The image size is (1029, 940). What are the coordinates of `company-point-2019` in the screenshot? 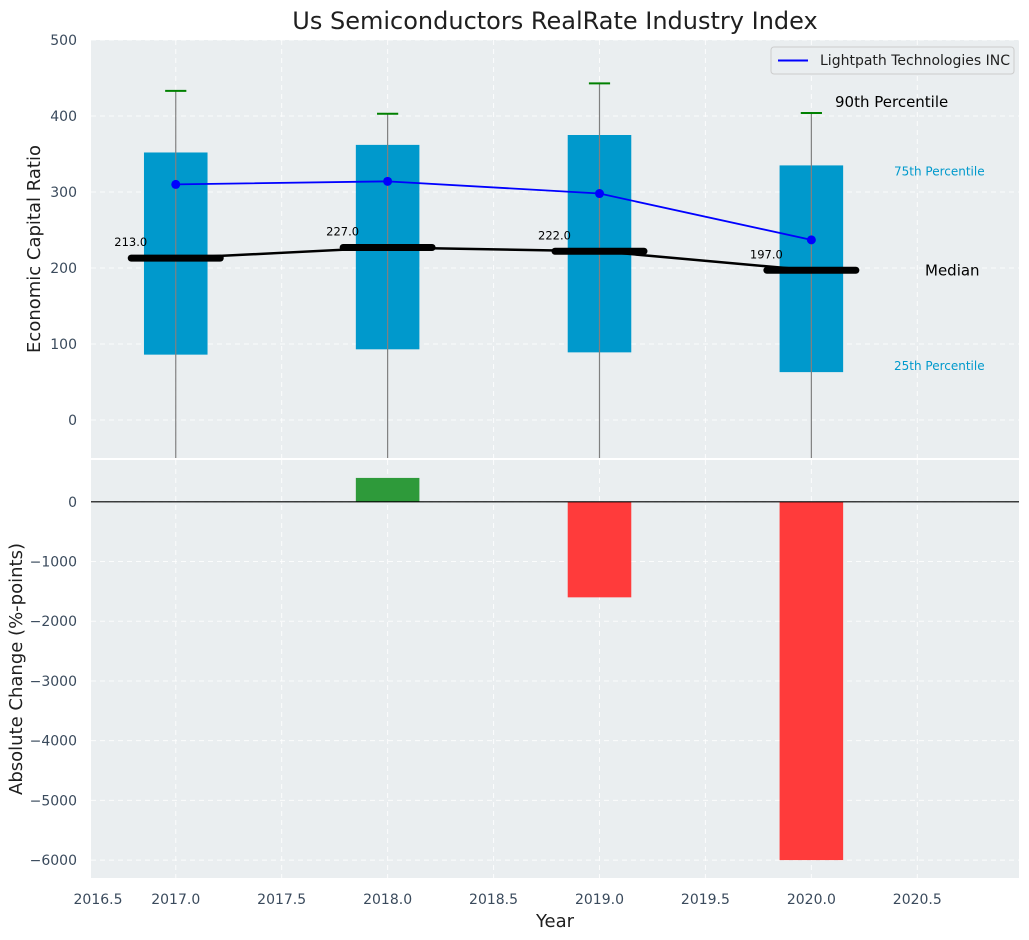 It's located at (599, 194).